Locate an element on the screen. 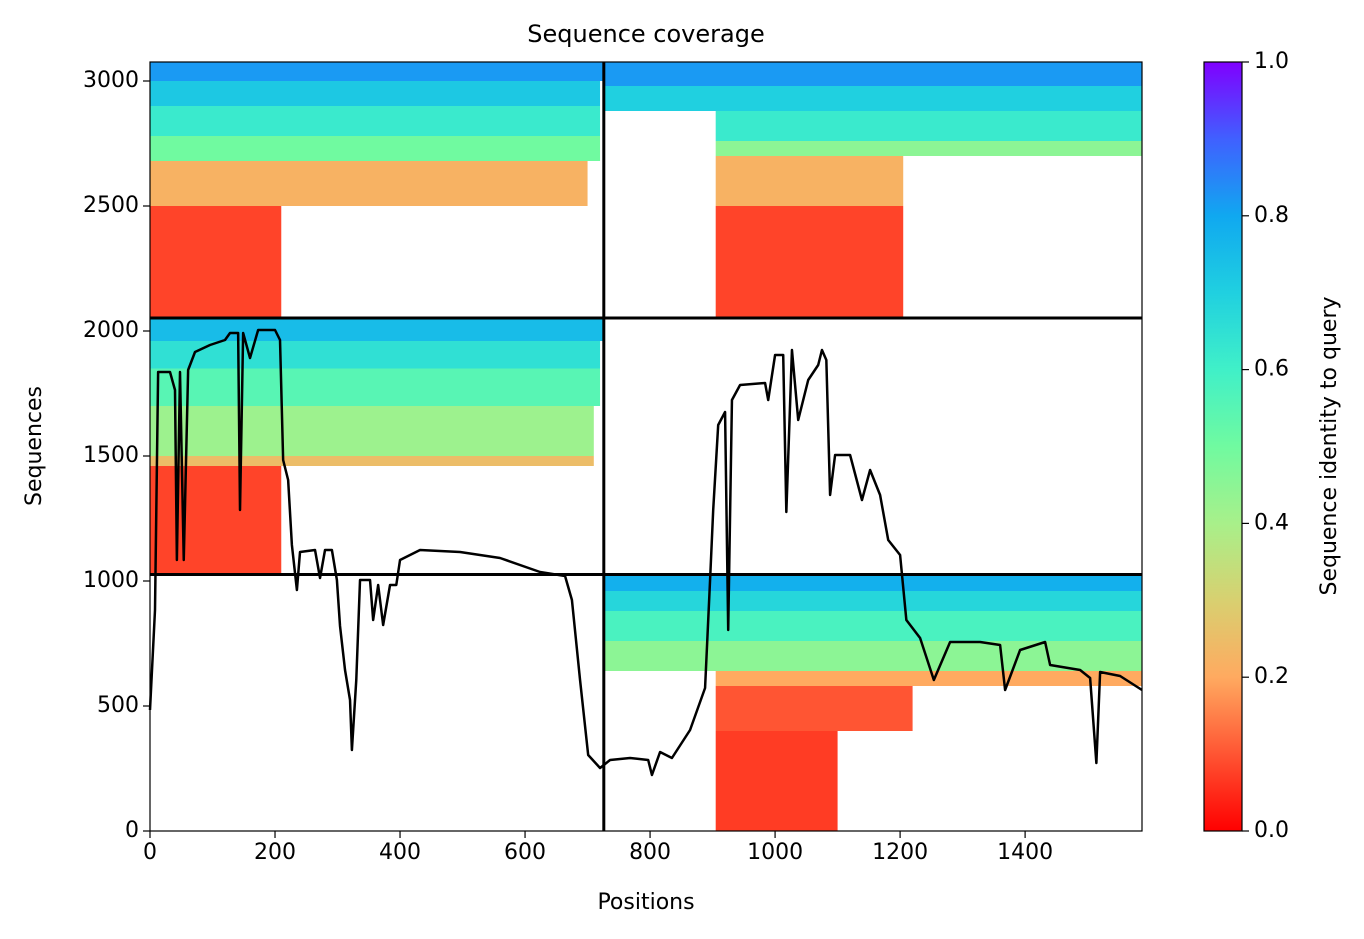  x-tick-label: 600 is located at coordinates (525, 852).